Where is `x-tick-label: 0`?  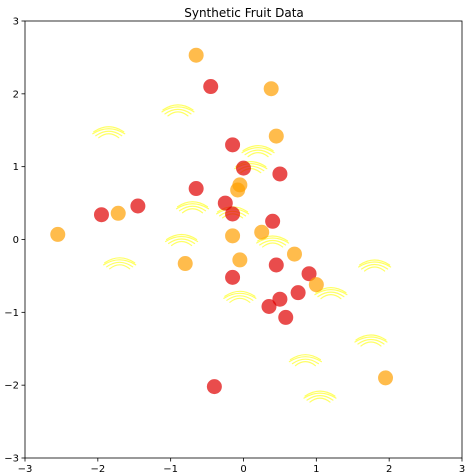
x-tick-label: 0 is located at coordinates (243, 469).